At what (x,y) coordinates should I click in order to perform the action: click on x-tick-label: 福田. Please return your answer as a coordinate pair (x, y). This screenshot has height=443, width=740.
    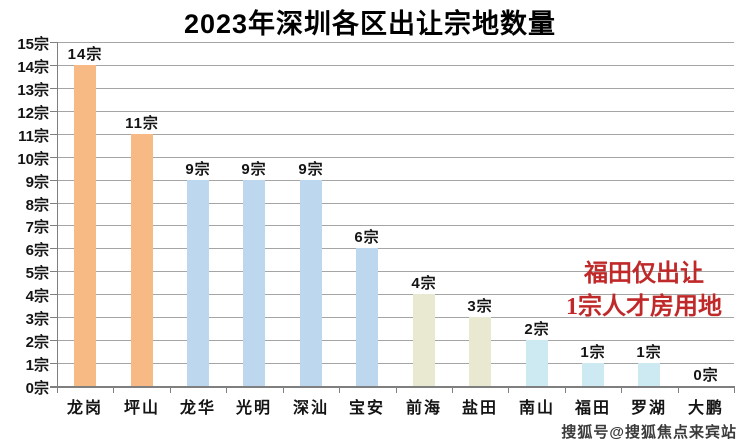
    Looking at the image, I should click on (592, 408).